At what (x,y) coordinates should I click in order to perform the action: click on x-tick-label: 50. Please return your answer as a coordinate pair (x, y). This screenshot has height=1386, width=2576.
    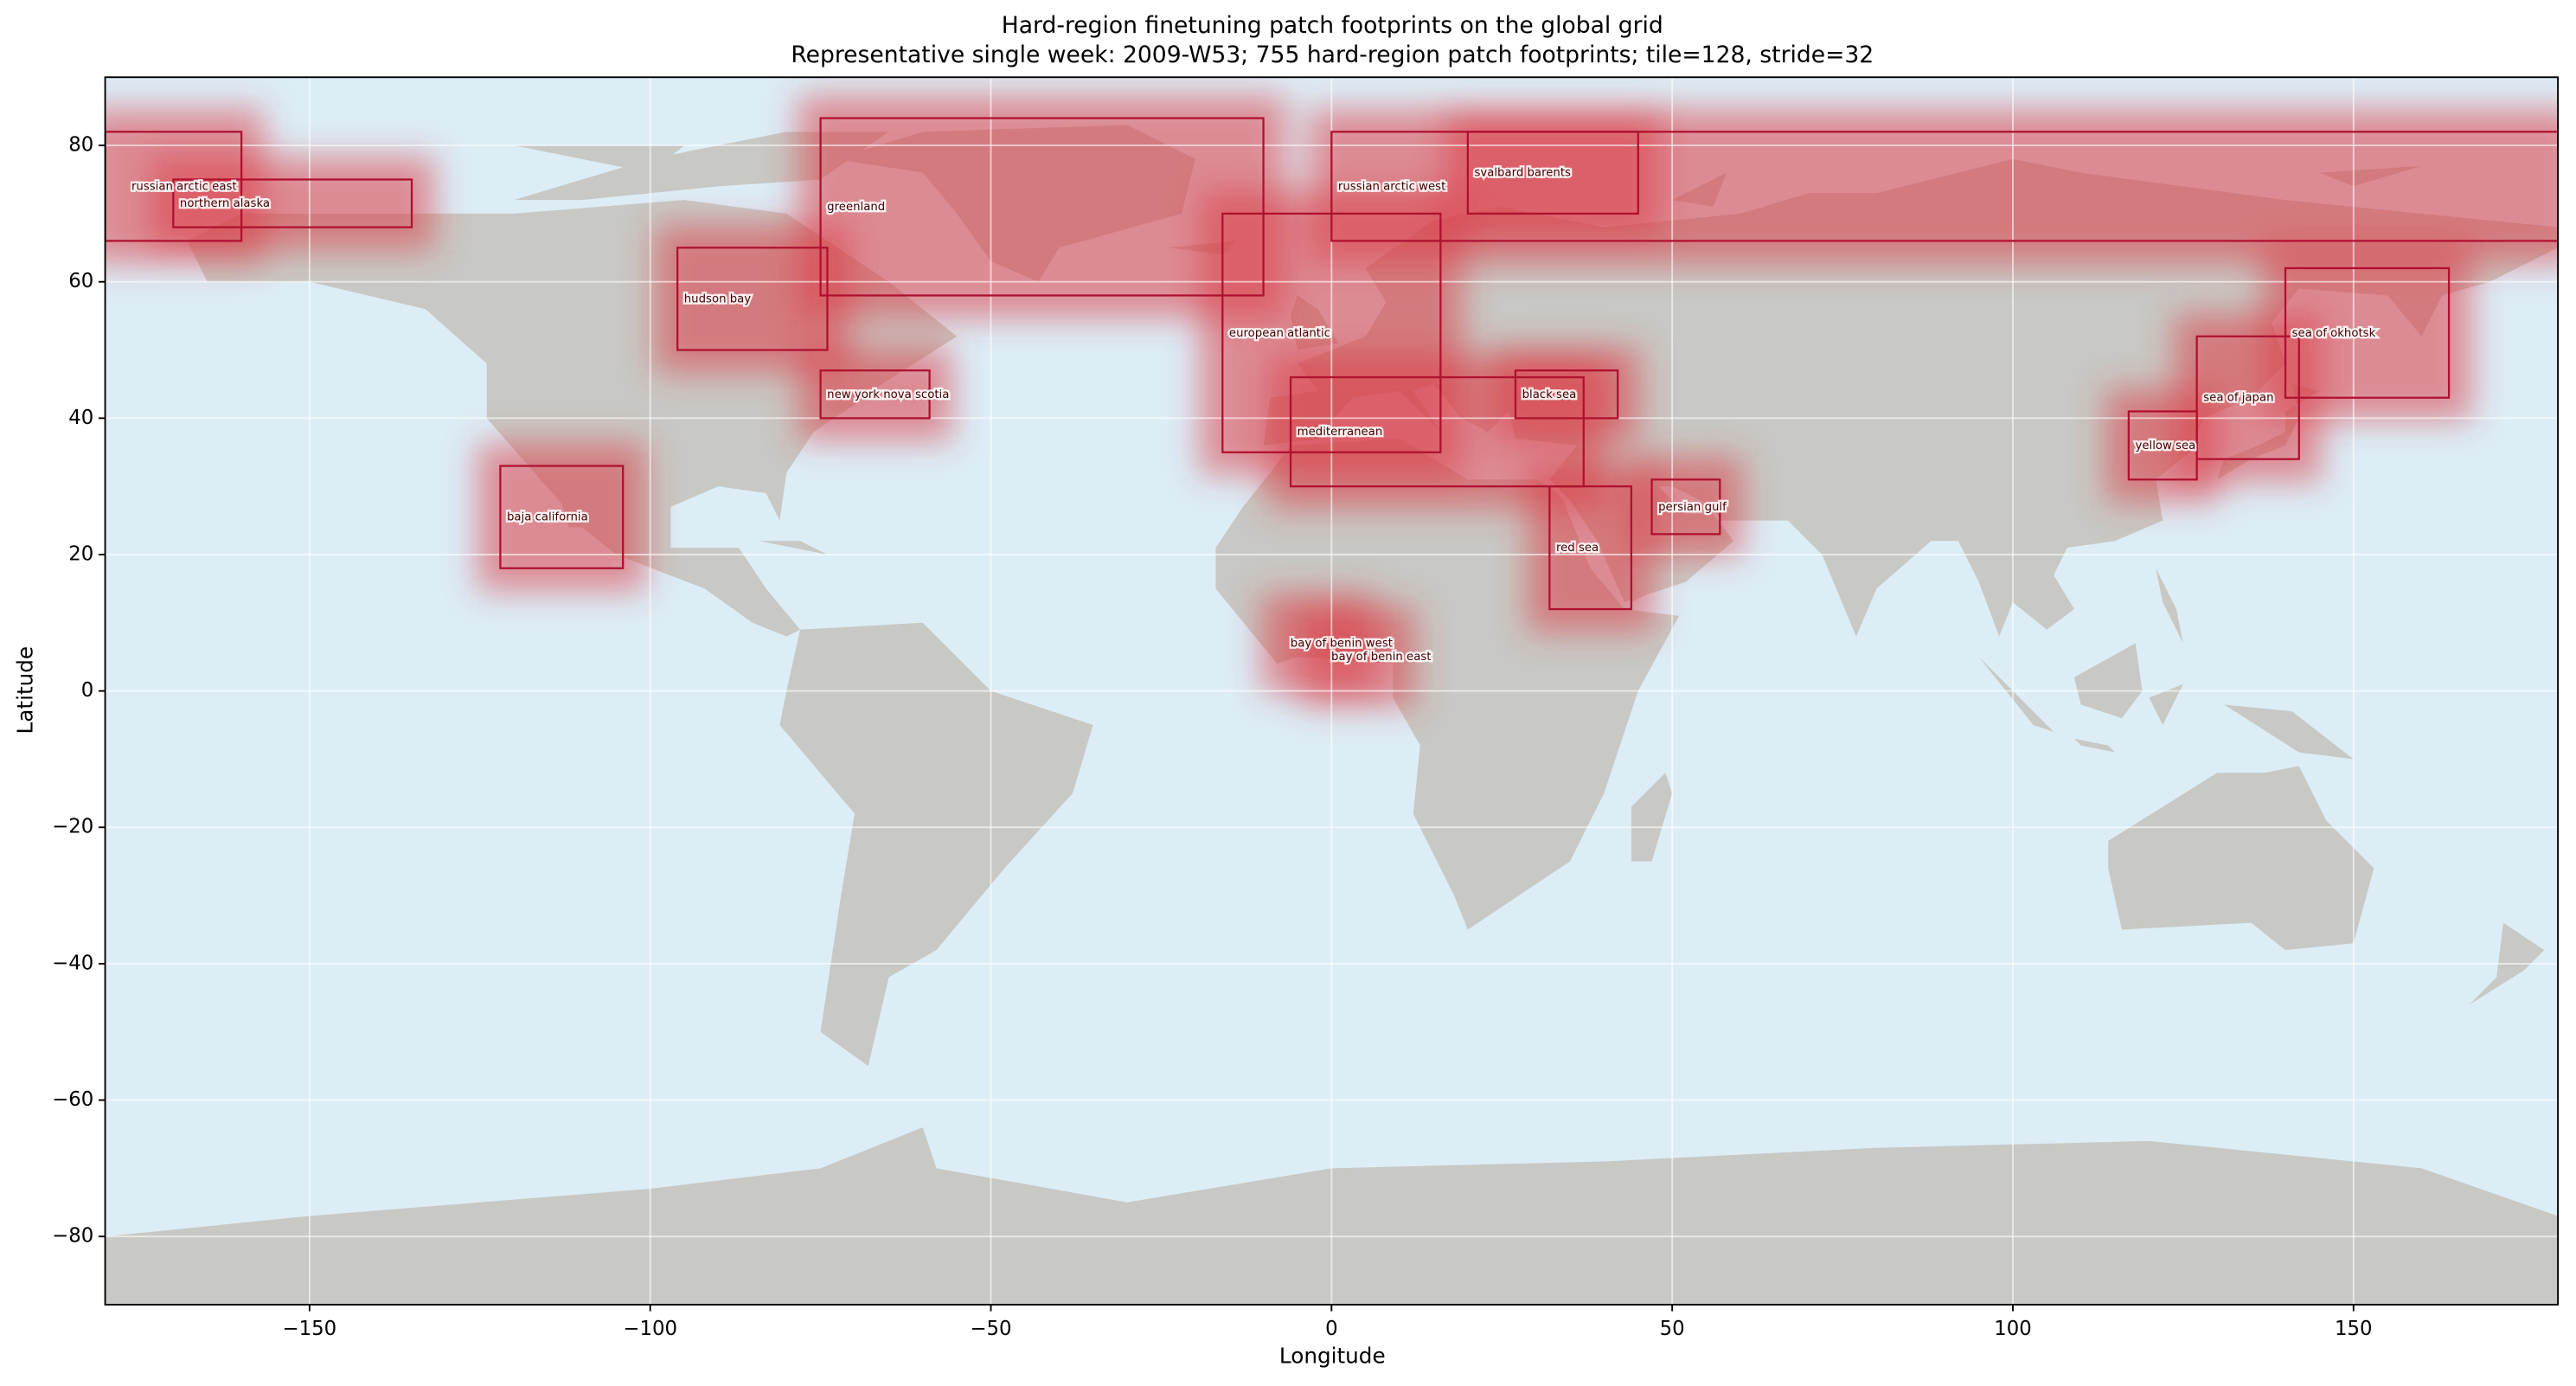
    Looking at the image, I should click on (1672, 1329).